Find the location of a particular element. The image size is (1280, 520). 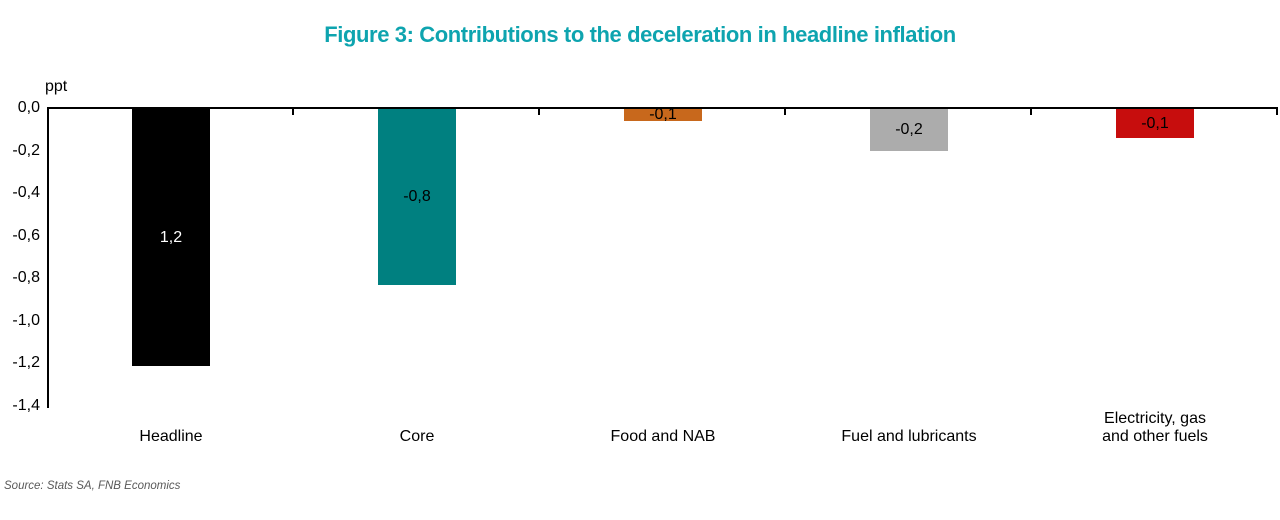

y-tick-label: 0,0 is located at coordinates (28, 107).